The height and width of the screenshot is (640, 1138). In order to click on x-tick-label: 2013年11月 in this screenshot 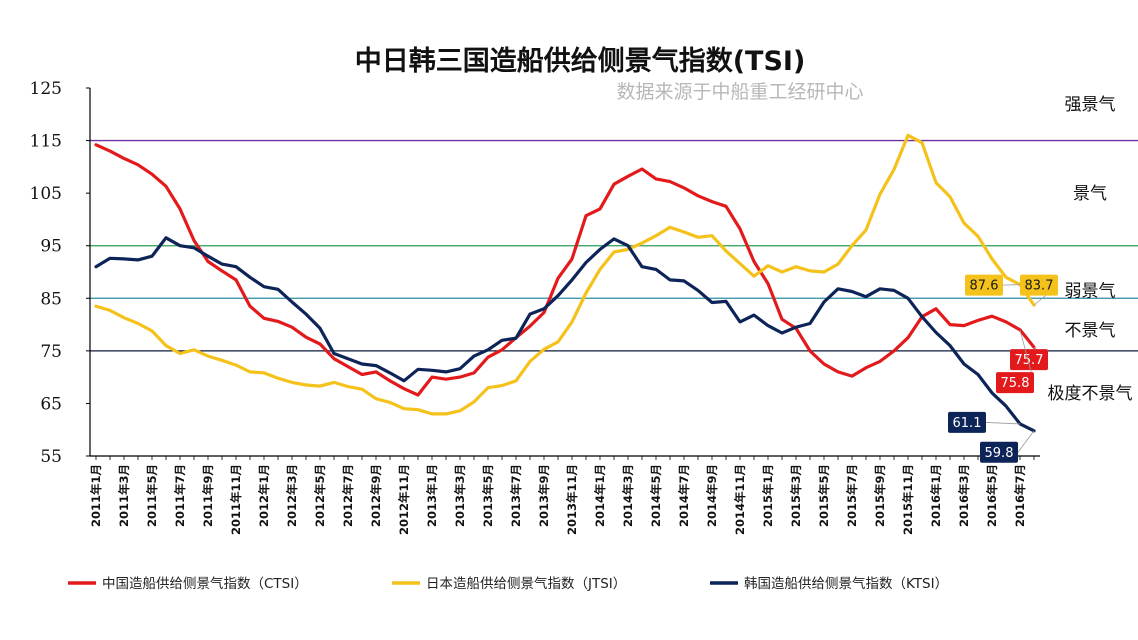, I will do `click(572, 499)`.